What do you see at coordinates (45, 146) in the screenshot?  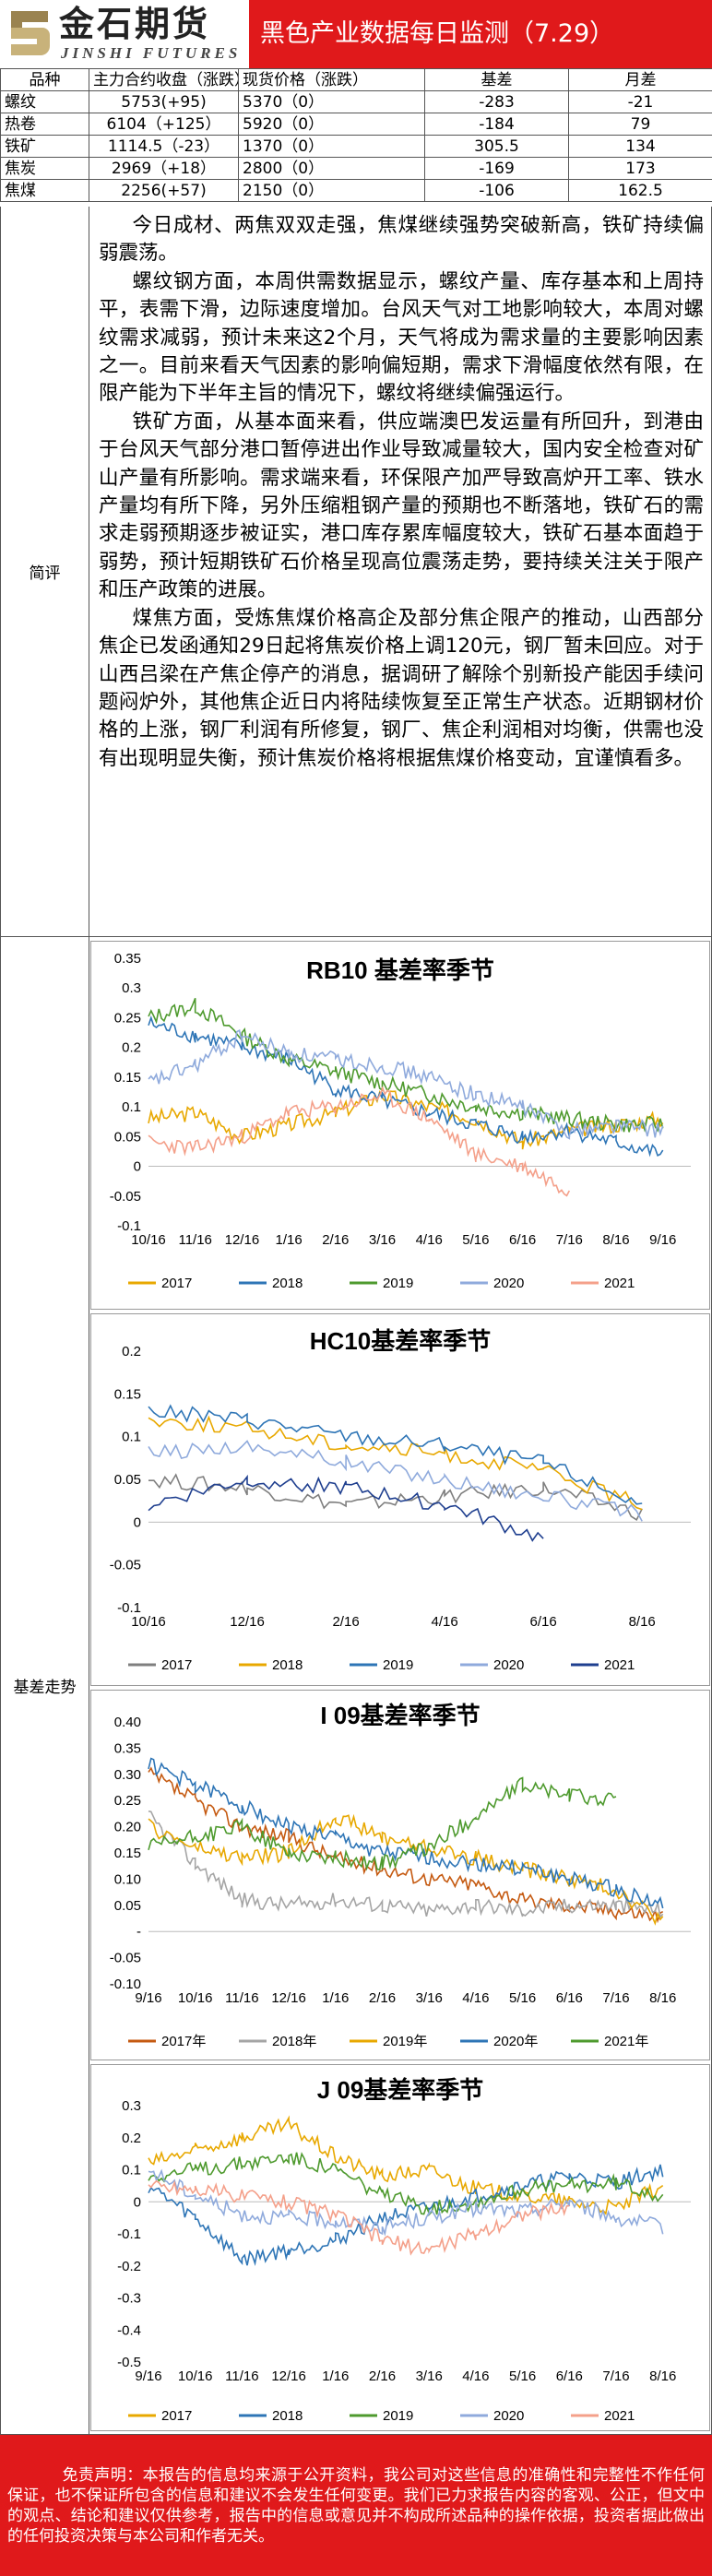 I see `table-cell: 铁矿` at bounding box center [45, 146].